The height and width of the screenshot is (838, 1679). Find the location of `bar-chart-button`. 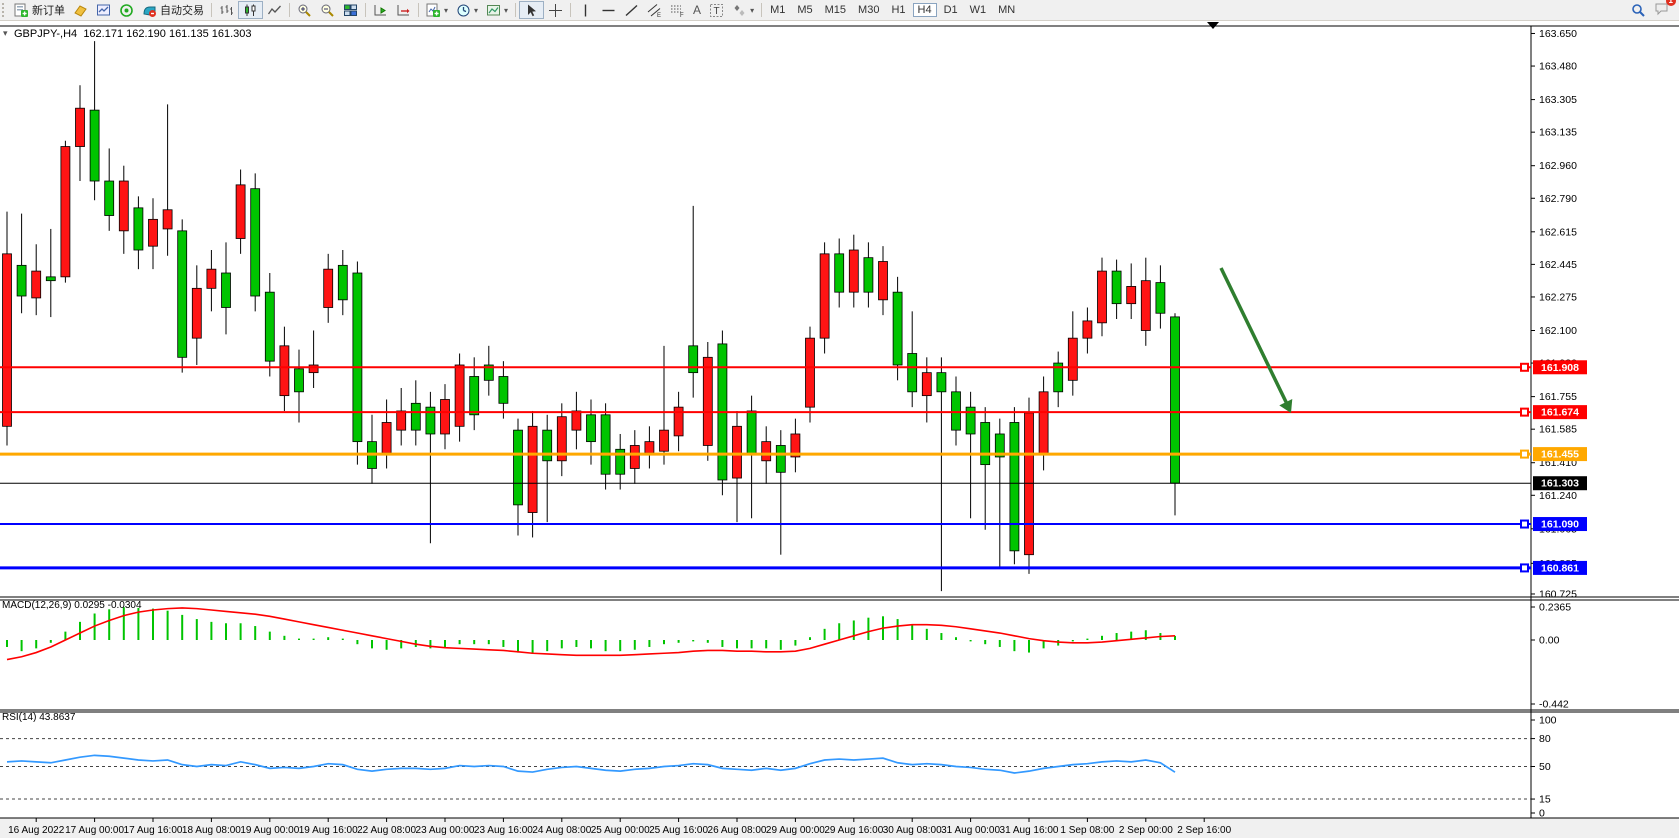

bar-chart-button is located at coordinates (226, 10).